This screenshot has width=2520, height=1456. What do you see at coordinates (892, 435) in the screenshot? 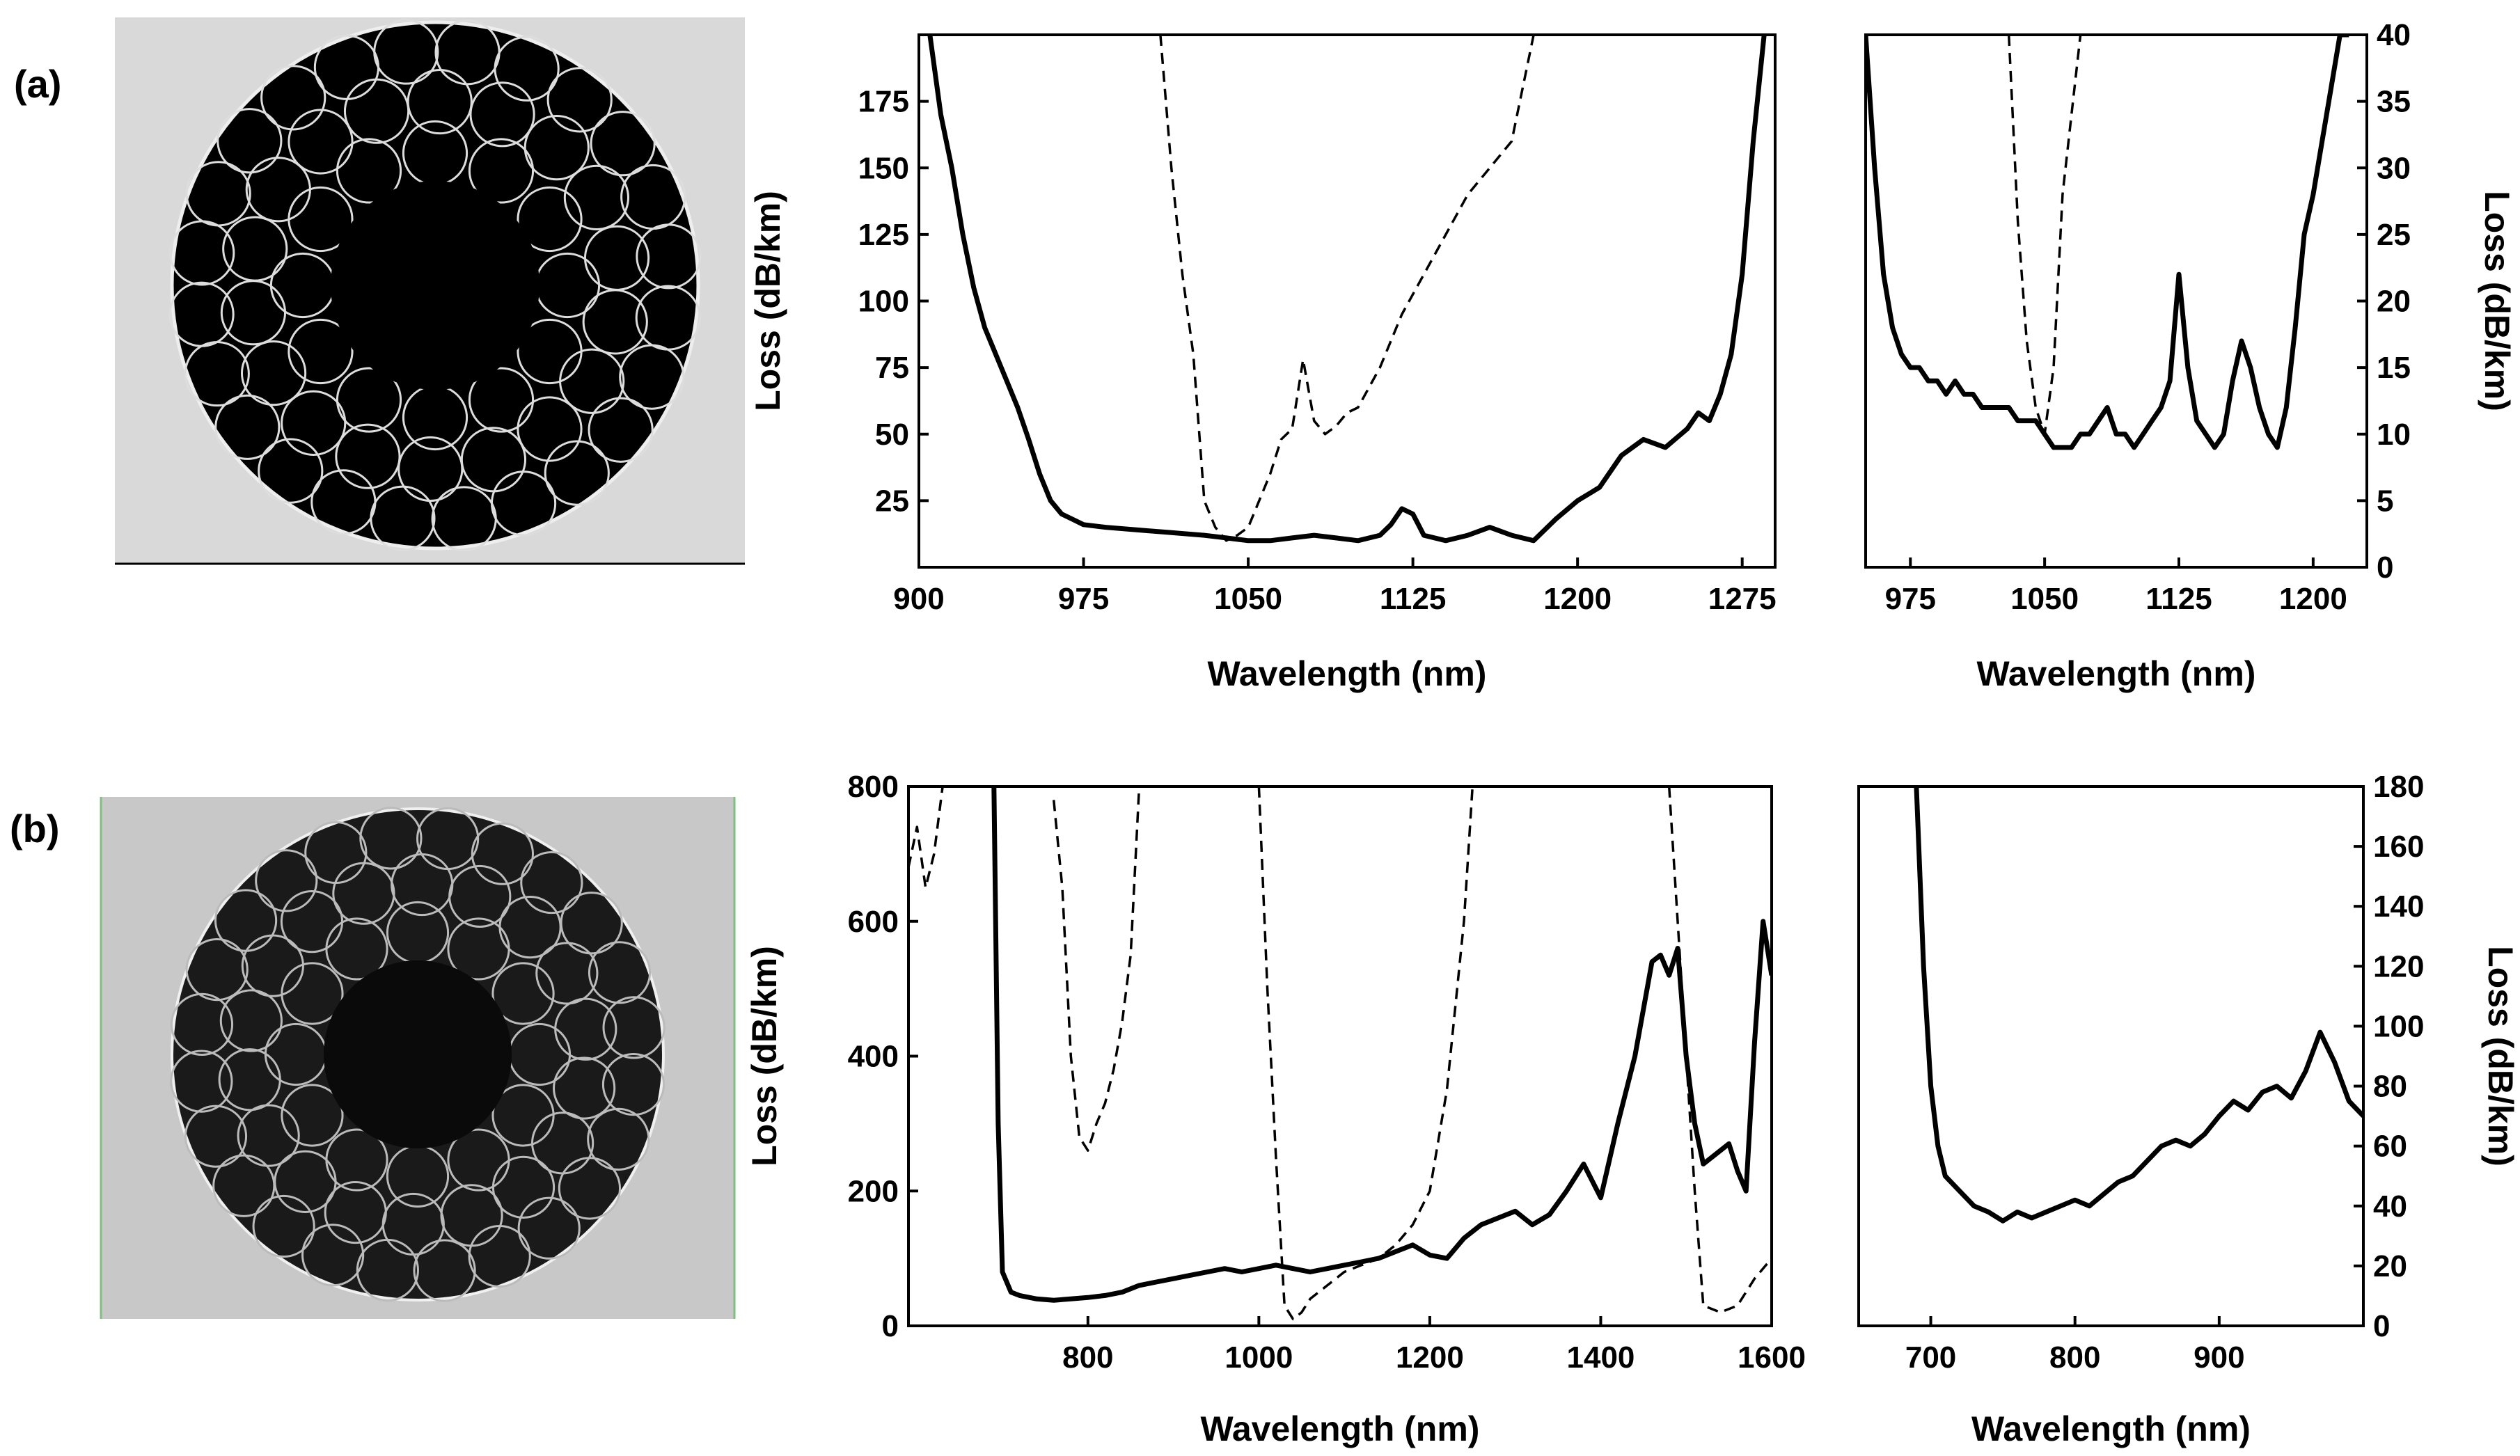
I see `y-tick-label: 50` at bounding box center [892, 435].